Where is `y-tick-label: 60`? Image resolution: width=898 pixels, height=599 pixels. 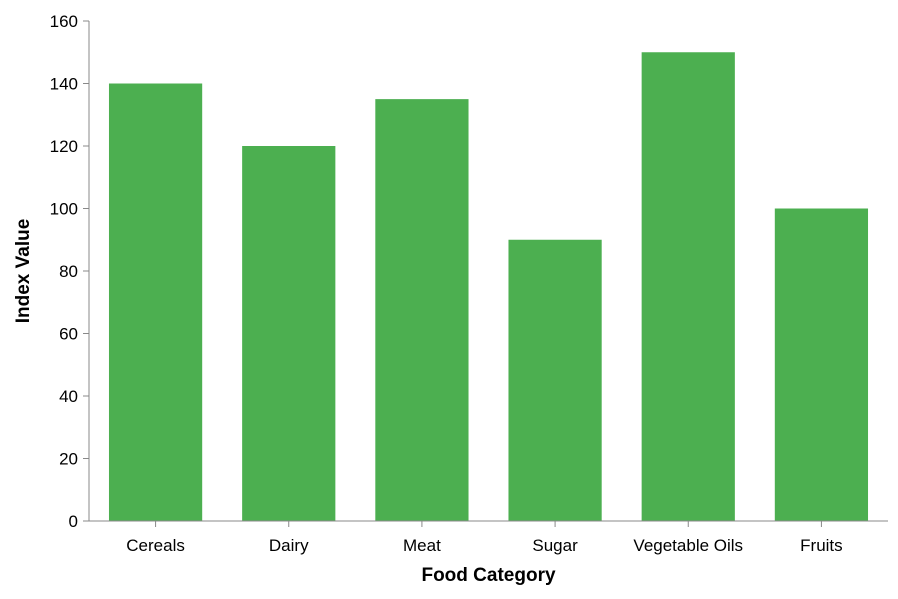 y-tick-label: 60 is located at coordinates (68, 334).